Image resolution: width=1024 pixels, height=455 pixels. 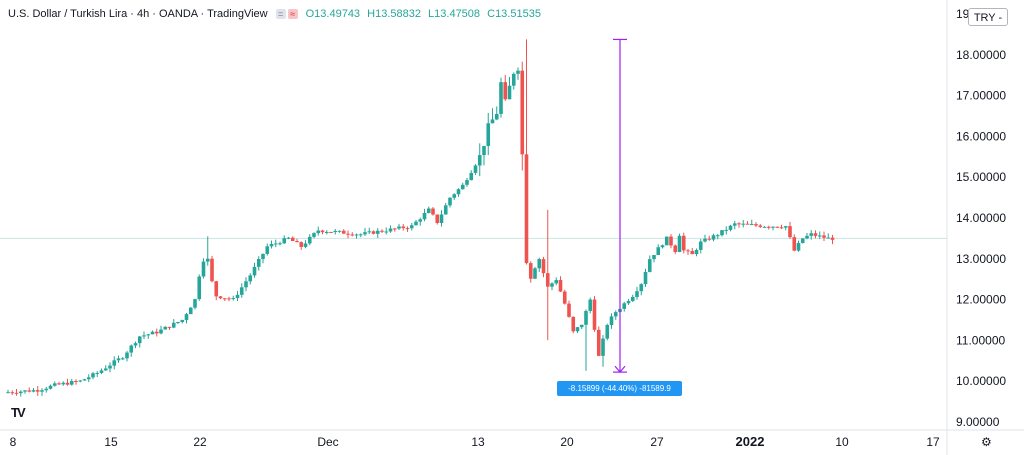 I want to click on gear-icon: ⚙, so click(x=986, y=442).